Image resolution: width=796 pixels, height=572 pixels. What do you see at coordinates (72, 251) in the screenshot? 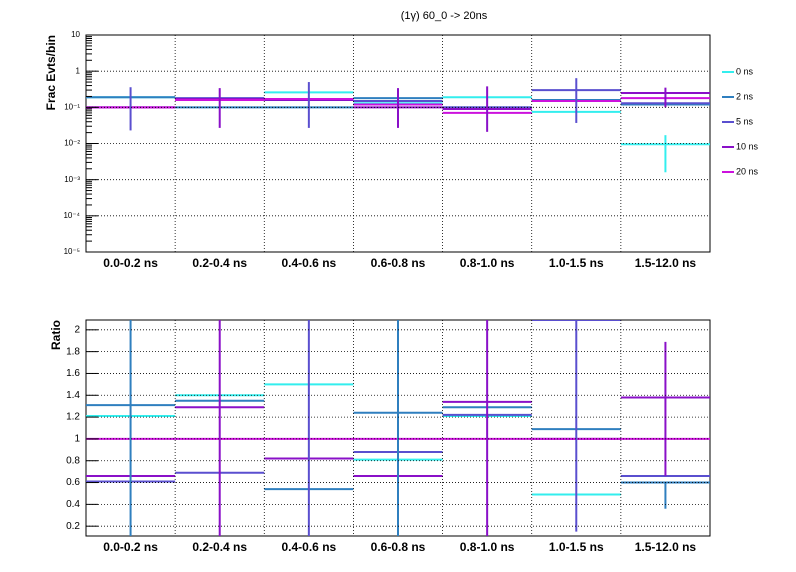
I see `y-tick-label: 10⁻⁵` at bounding box center [72, 251].